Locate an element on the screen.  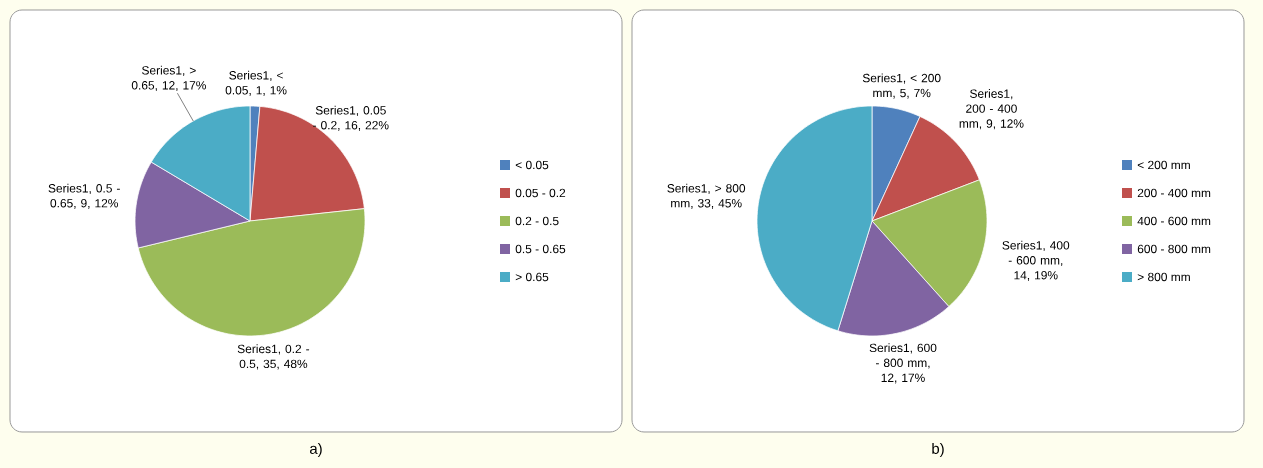
data-label: Series1, 200 - 400 mm, 9, 12% is located at coordinates (991, 109).